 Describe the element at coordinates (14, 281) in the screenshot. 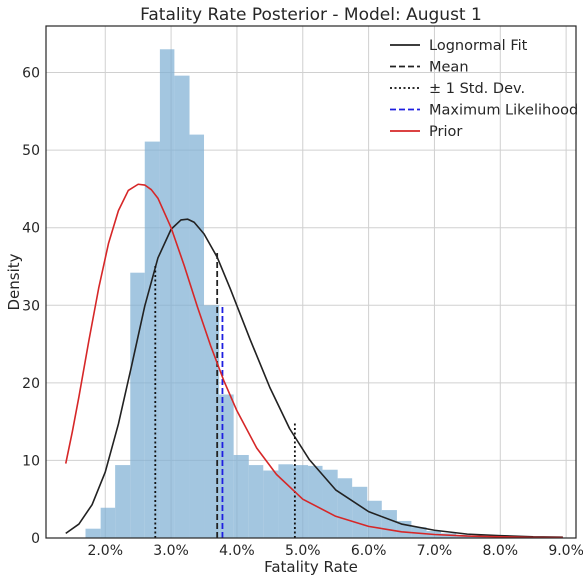

I see `y-axis-label: Density` at that location.